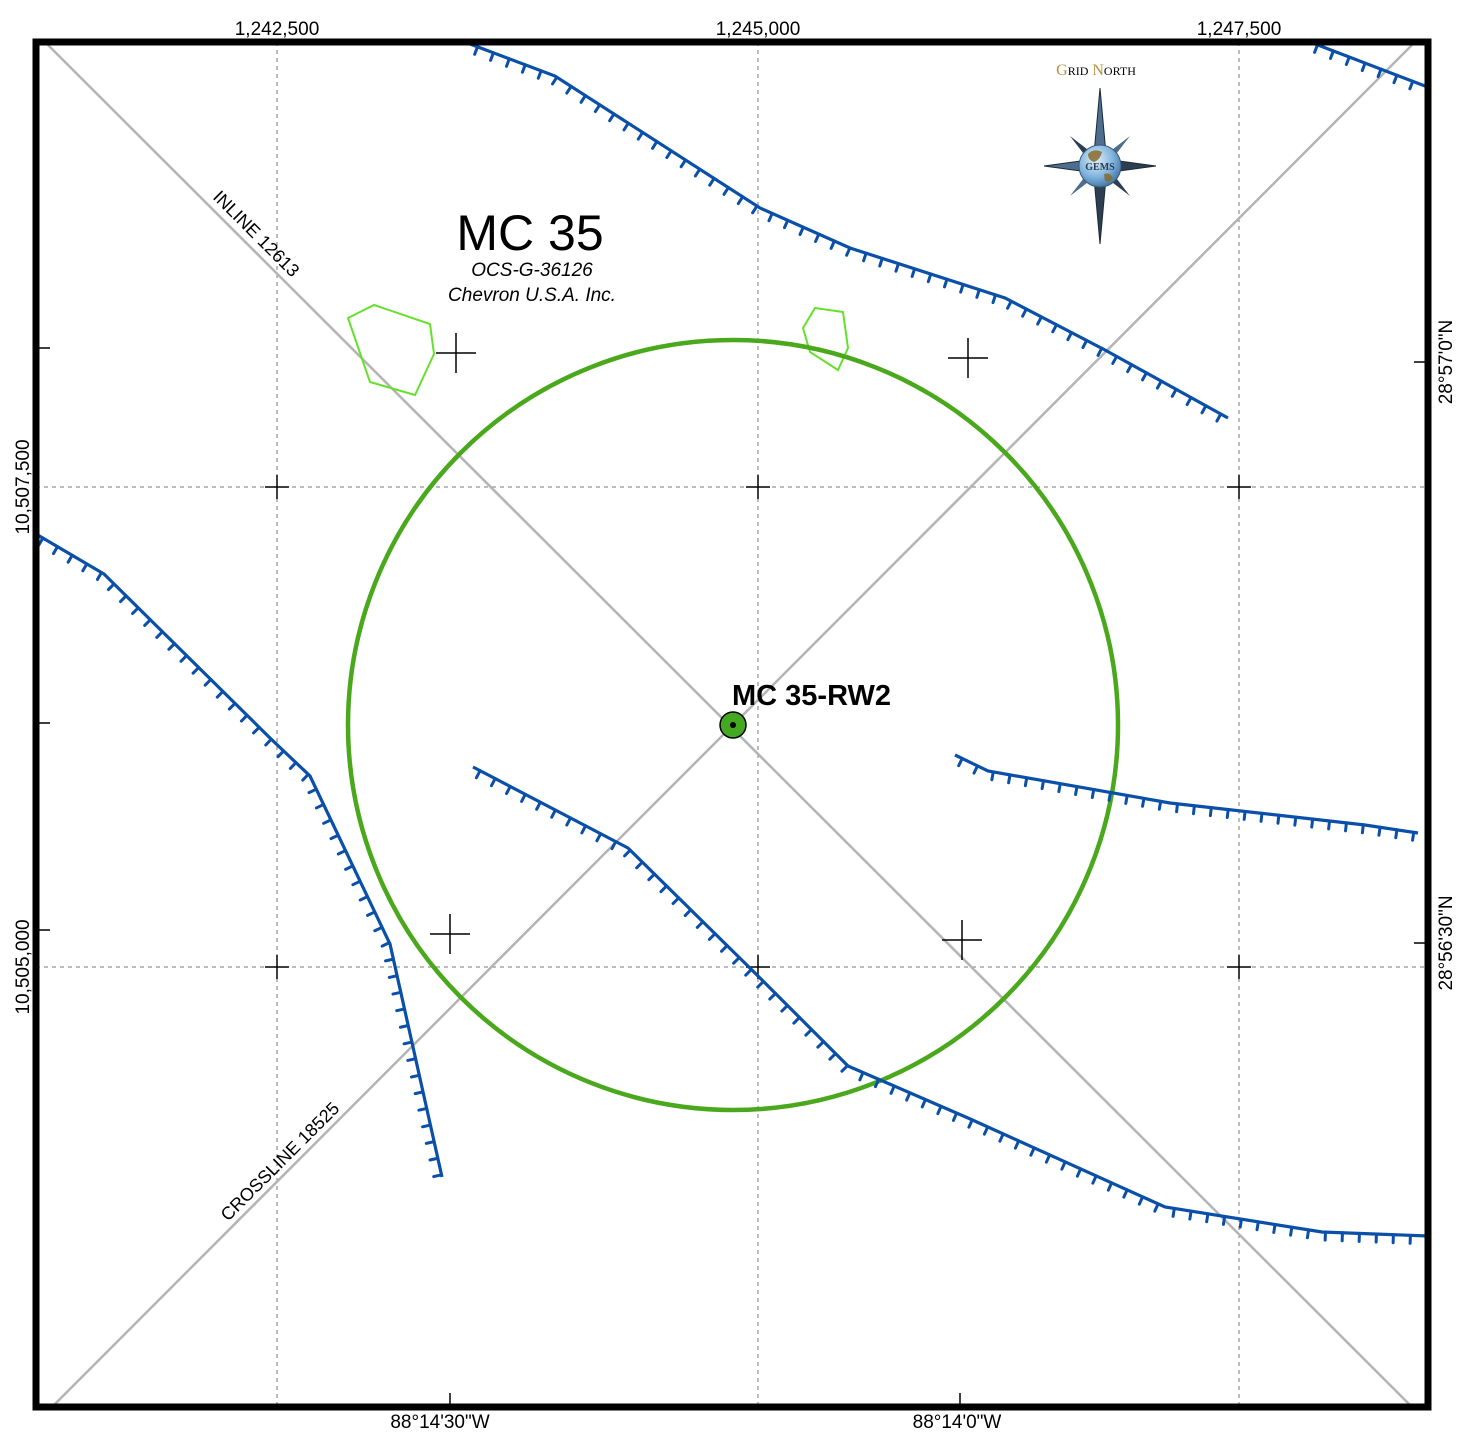 This screenshot has height=1437, width=1469. What do you see at coordinates (1446, 942) in the screenshot?
I see `right-label-2: 28°56'30"N` at bounding box center [1446, 942].